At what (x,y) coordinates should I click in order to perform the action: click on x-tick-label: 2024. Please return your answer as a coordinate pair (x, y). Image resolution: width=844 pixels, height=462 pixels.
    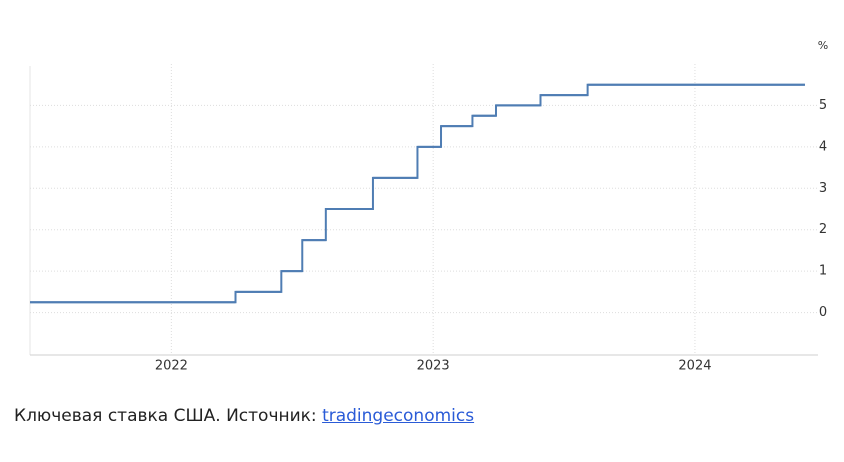
    Looking at the image, I should click on (694, 366).